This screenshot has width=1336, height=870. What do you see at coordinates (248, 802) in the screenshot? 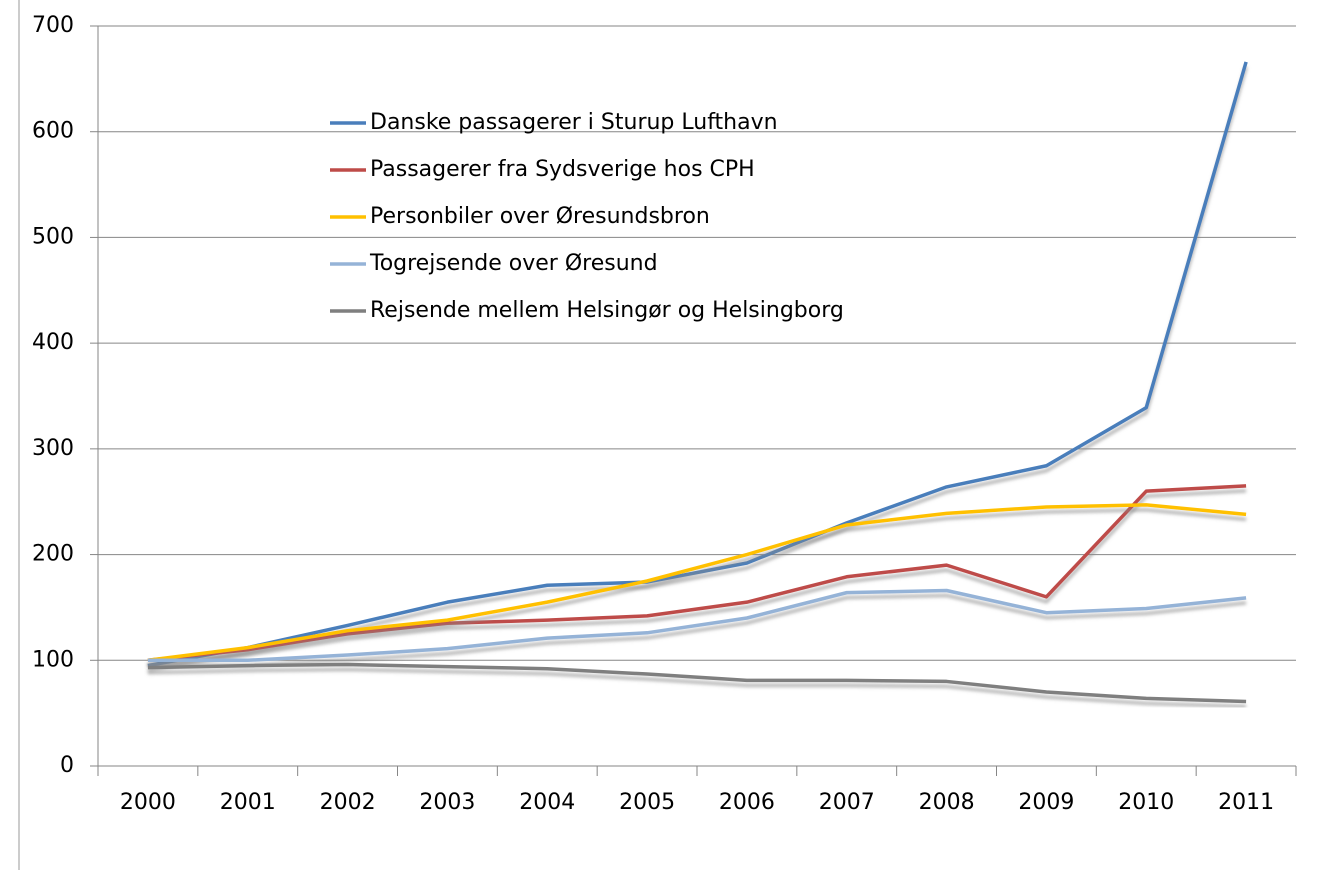
I see `x-tick-label: 2001` at bounding box center [248, 802].